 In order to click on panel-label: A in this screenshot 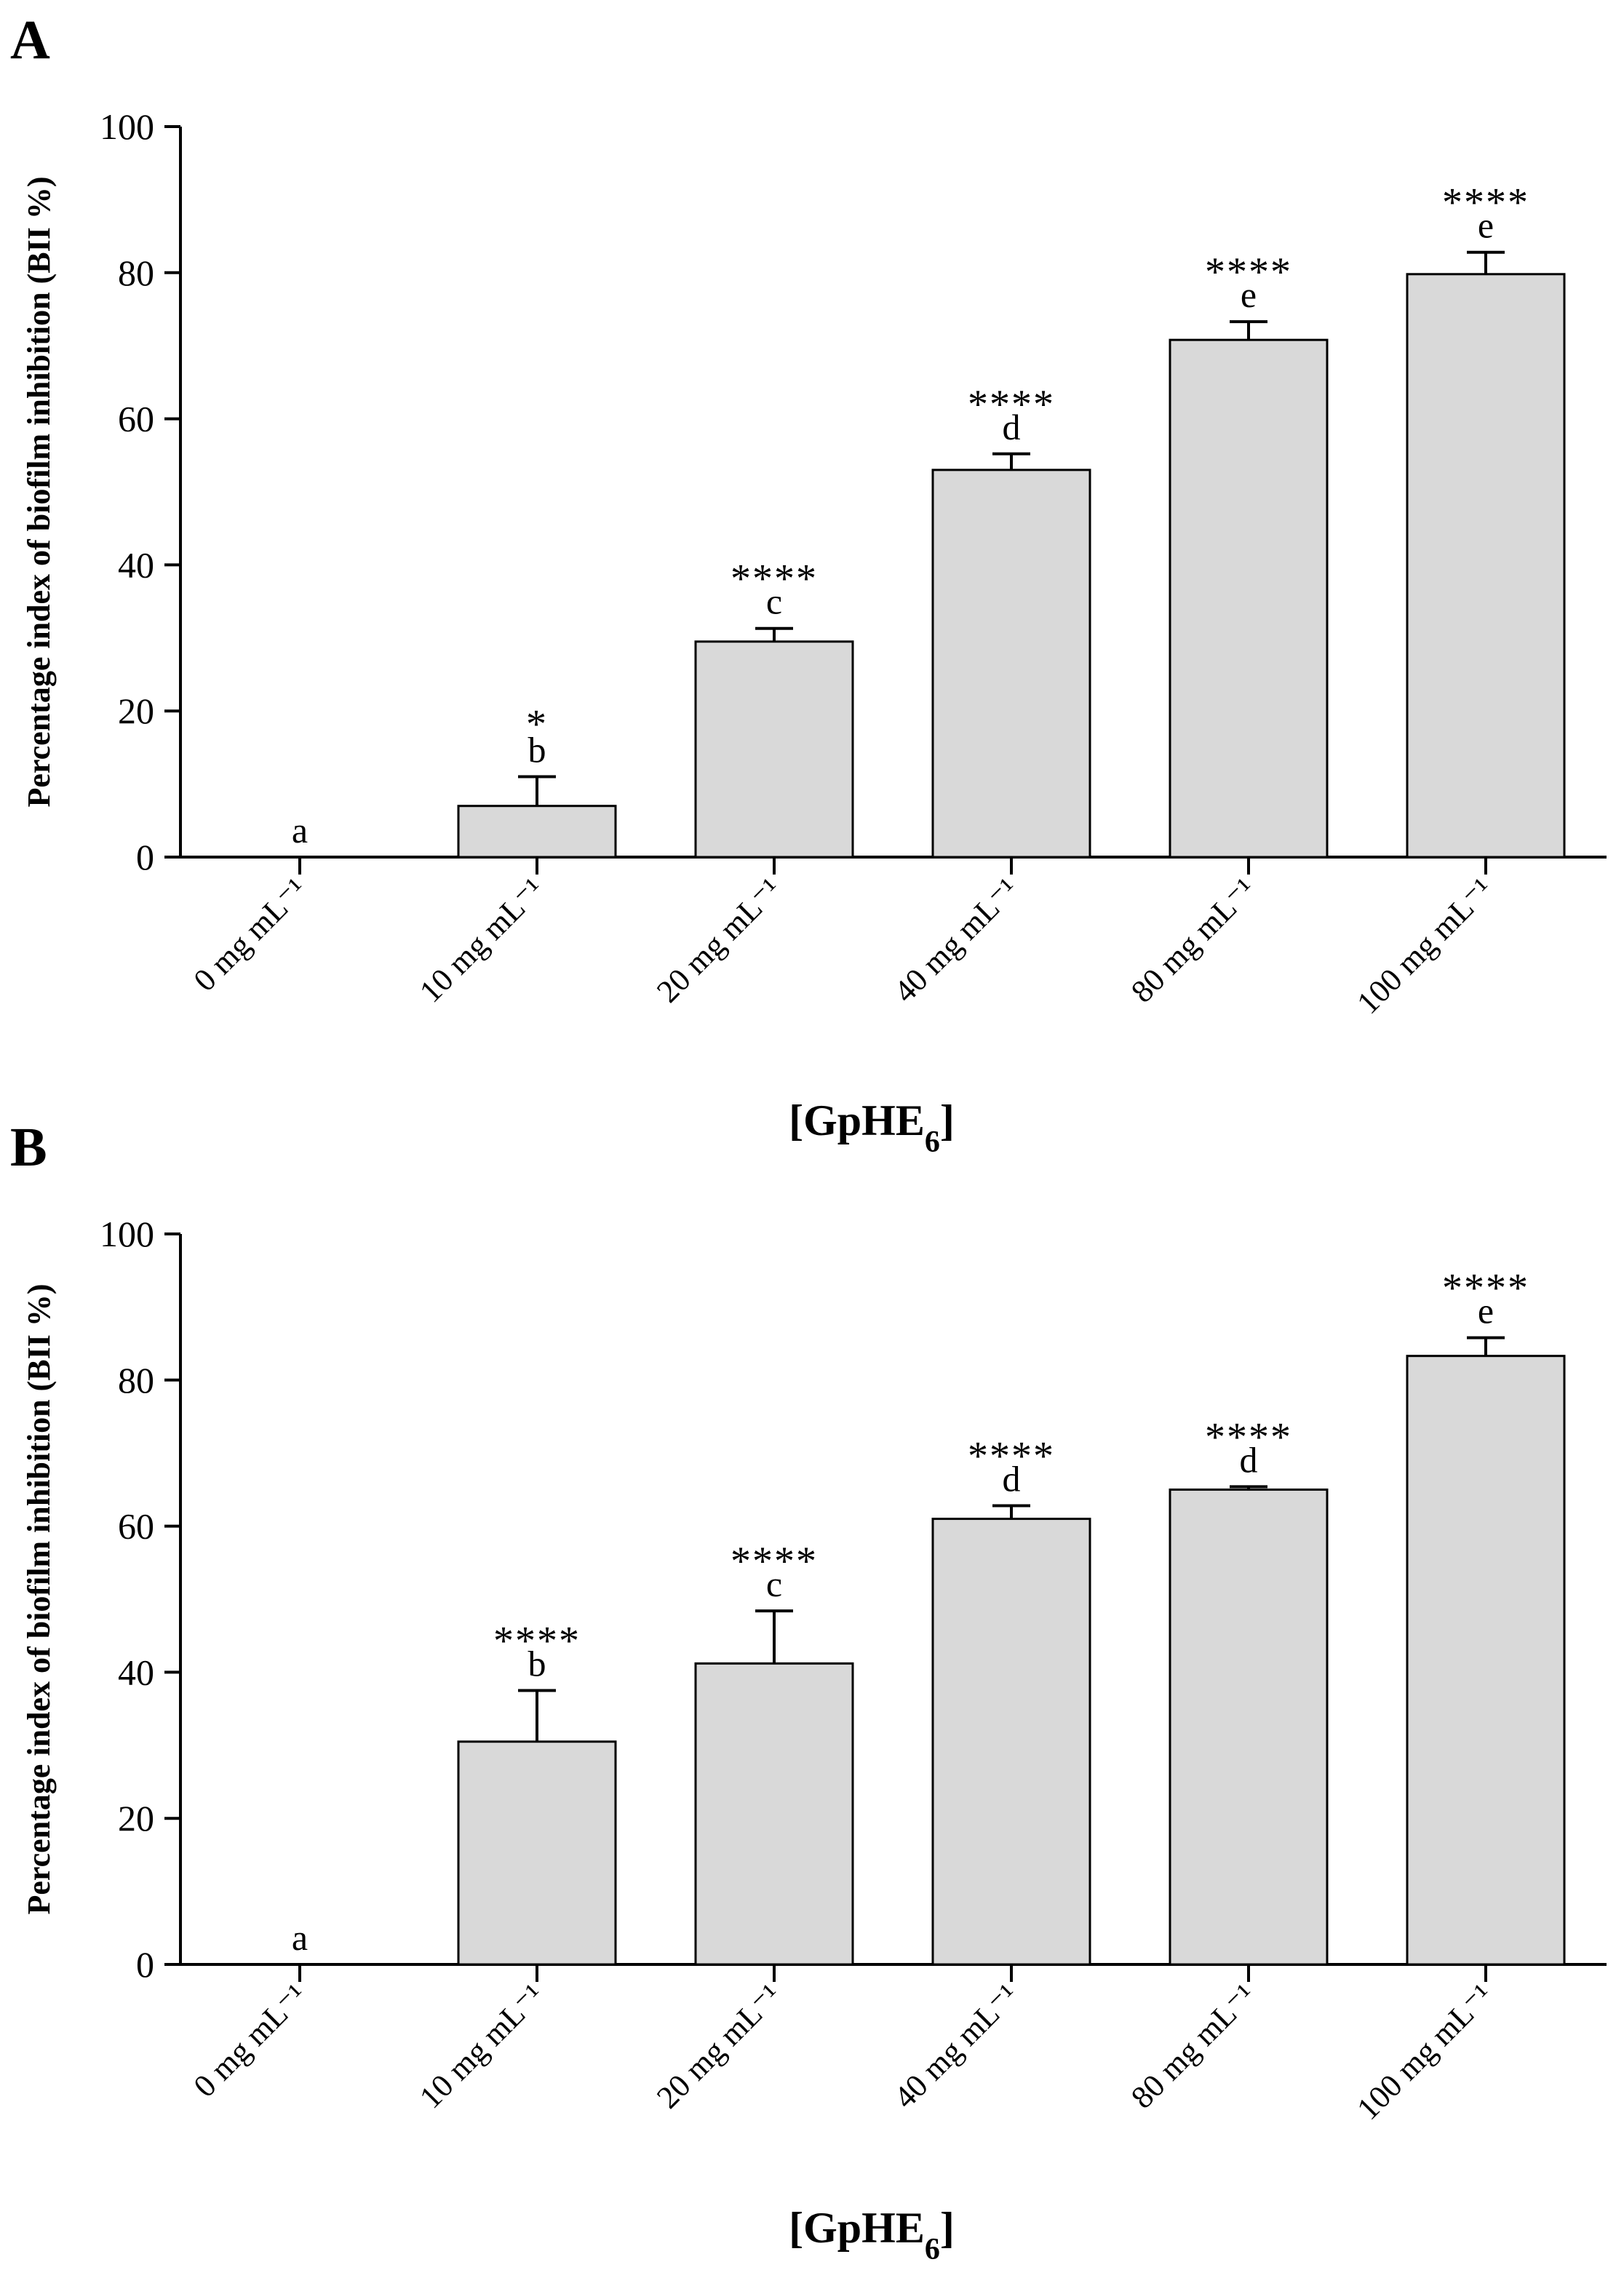, I will do `click(30, 40)`.